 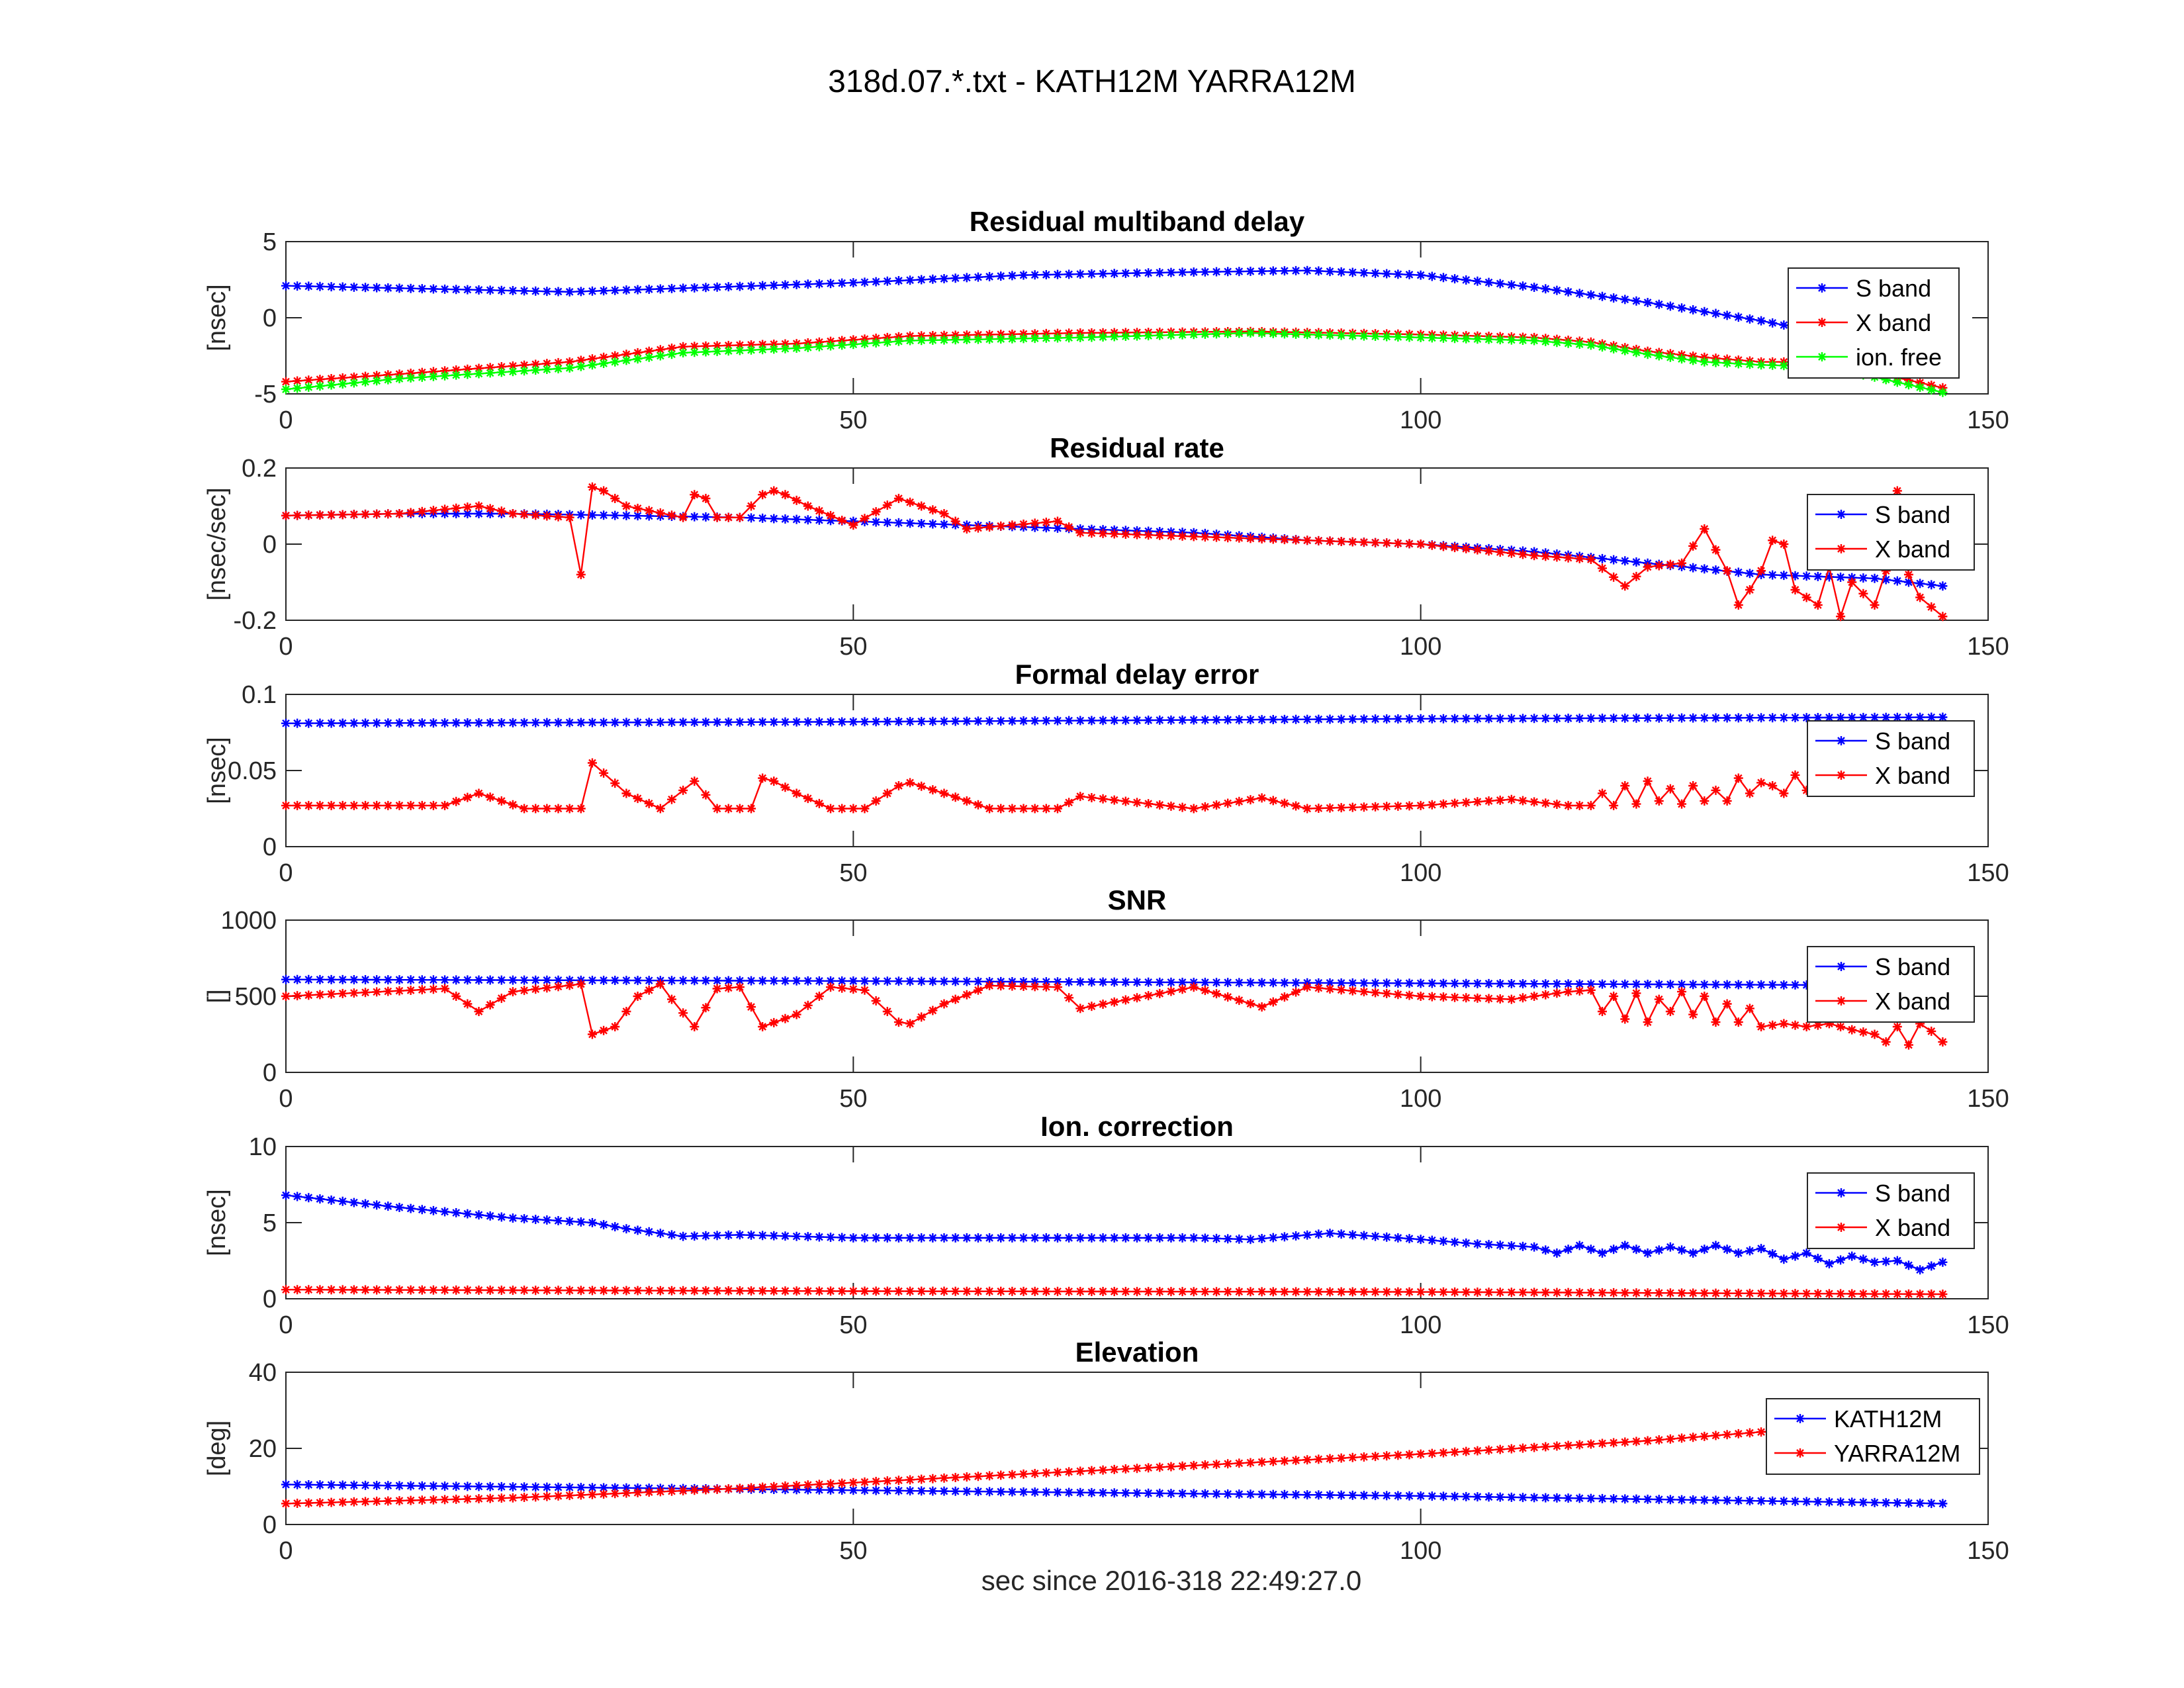 What do you see at coordinates (1420, 1325) in the screenshot?
I see `x-tick-label: 100` at bounding box center [1420, 1325].